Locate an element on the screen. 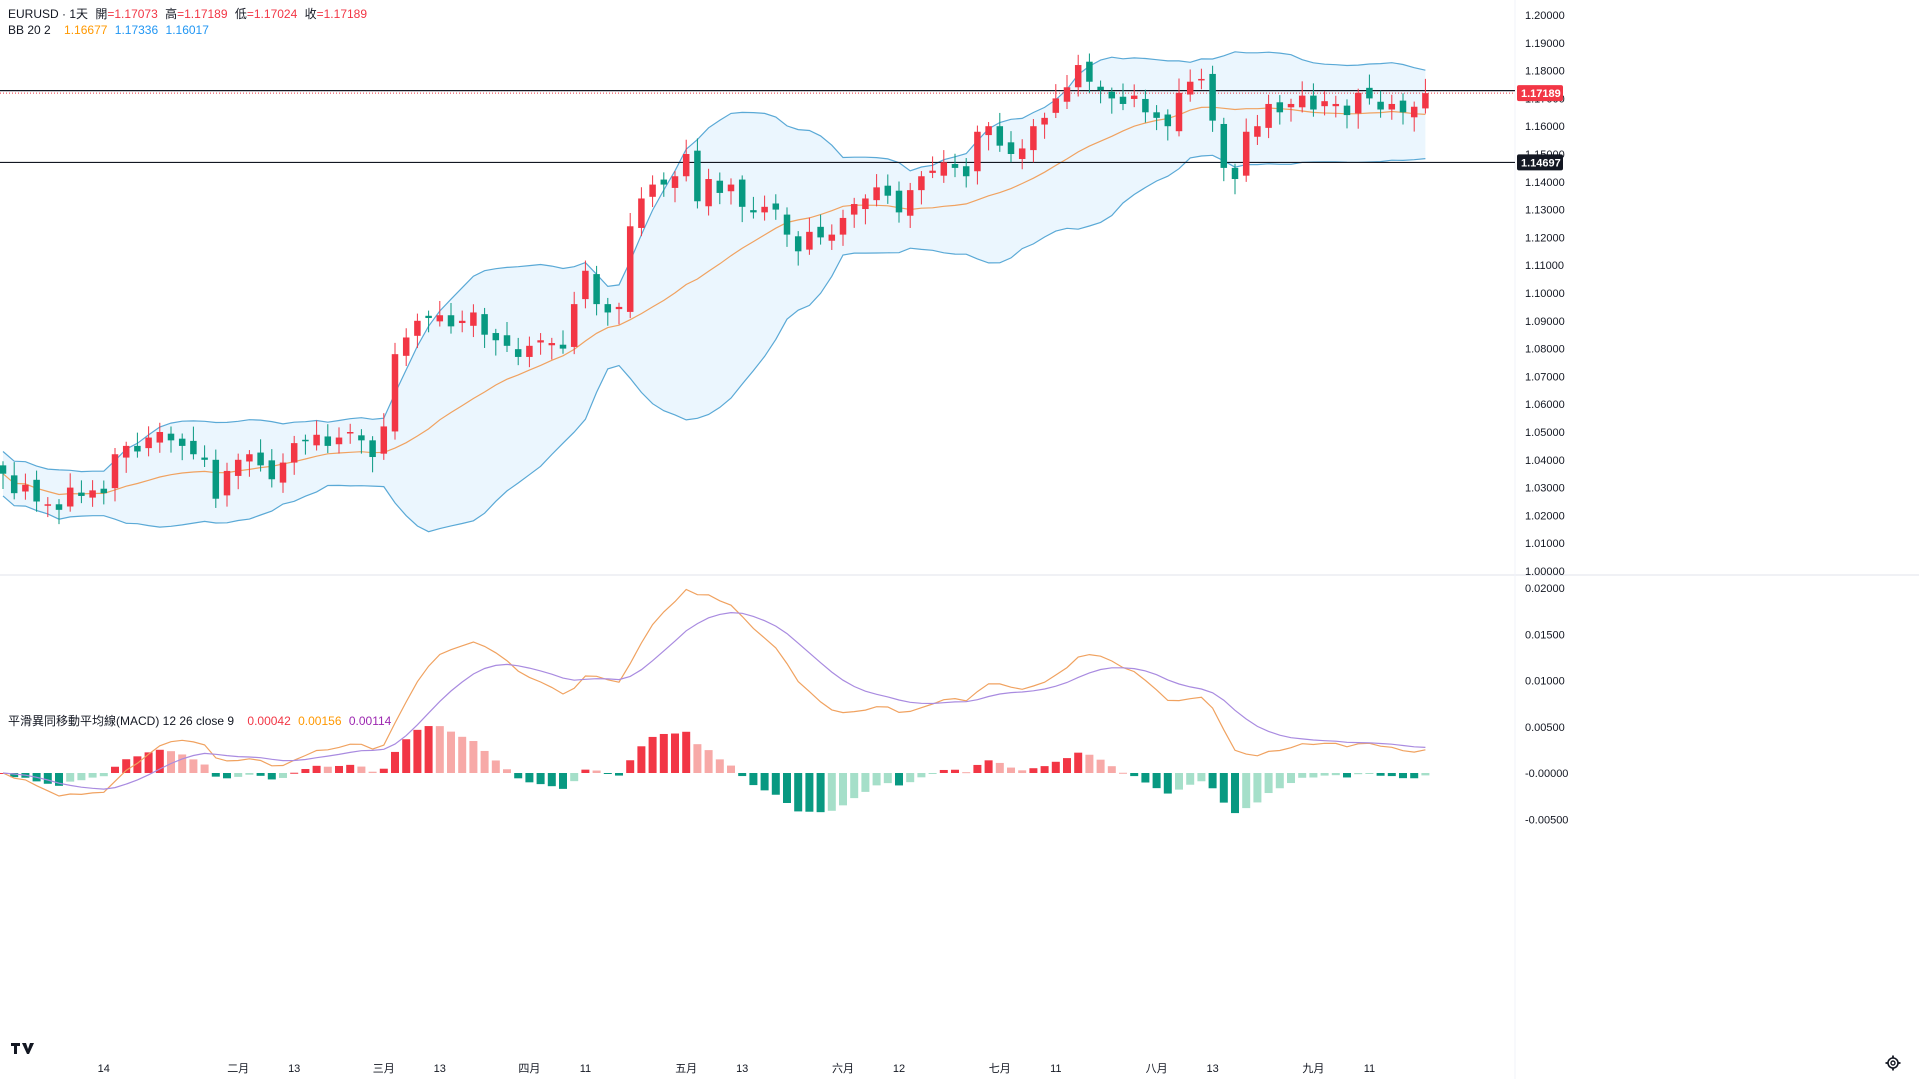 This screenshot has height=1079, width=1919. high-value: =1.17189 is located at coordinates (202, 14).